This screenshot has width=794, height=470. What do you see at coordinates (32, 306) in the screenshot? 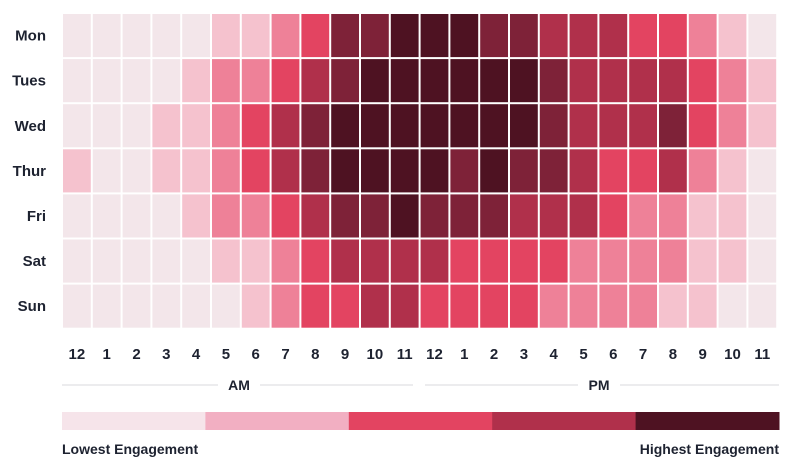
I see `day-label: Sun` at bounding box center [32, 306].